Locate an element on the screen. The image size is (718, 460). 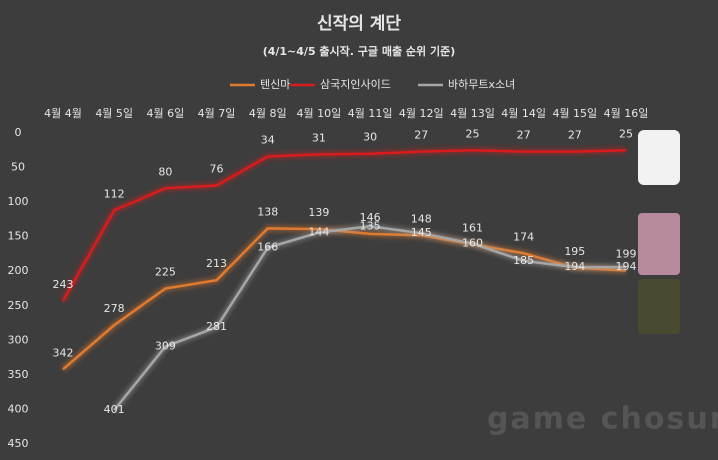
data-label: 309 is located at coordinates (165, 346).